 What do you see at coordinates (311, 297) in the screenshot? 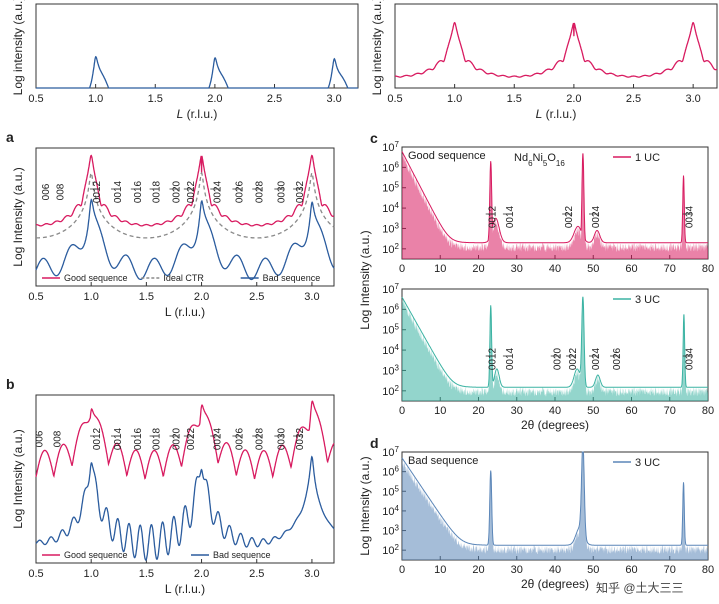
I see `x-tick-label: 3.0` at bounding box center [311, 297].